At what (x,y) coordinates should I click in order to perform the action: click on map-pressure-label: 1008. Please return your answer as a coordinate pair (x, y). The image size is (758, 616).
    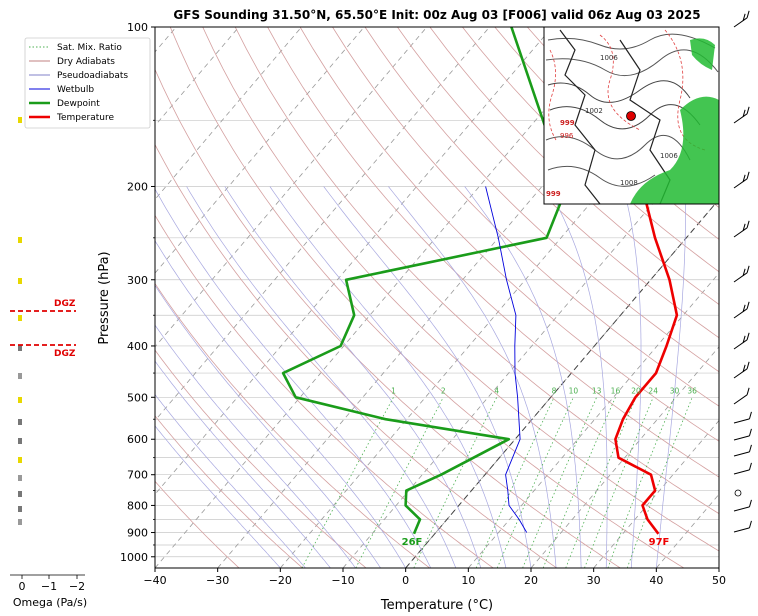
    Looking at the image, I should click on (629, 183).